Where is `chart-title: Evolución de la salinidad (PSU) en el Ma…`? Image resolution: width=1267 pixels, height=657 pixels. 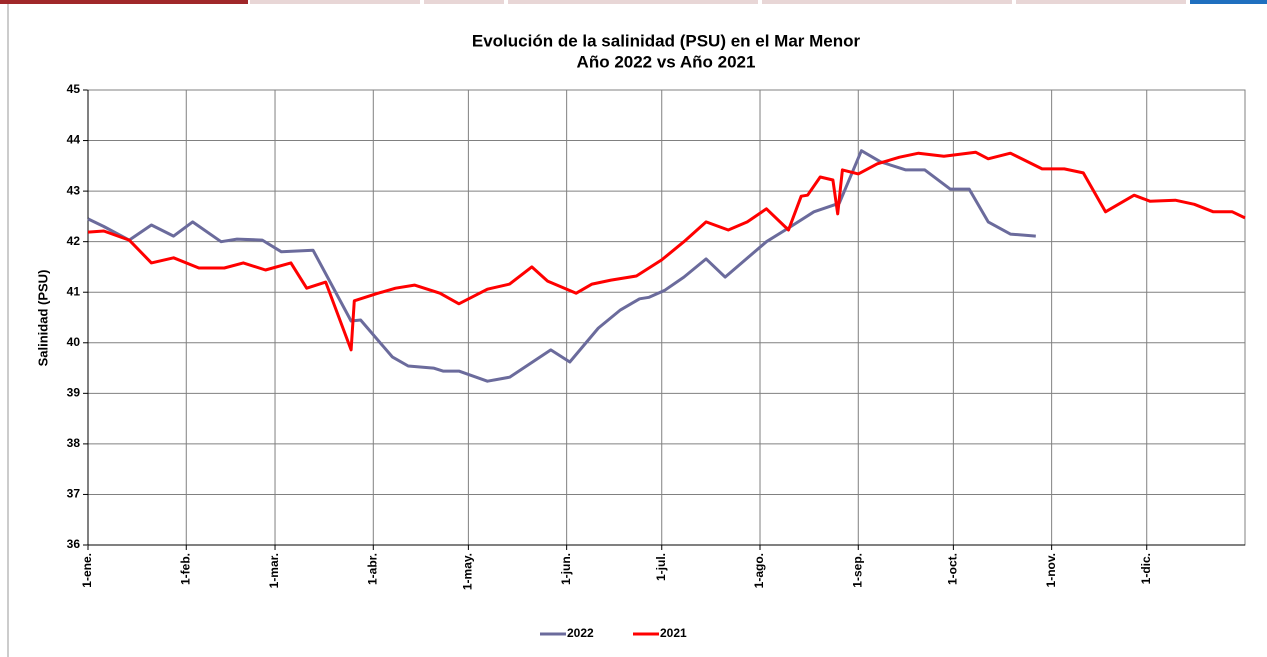 chart-title: Evolución de la salinidad (PSU) en el Ma… is located at coordinates (666, 40).